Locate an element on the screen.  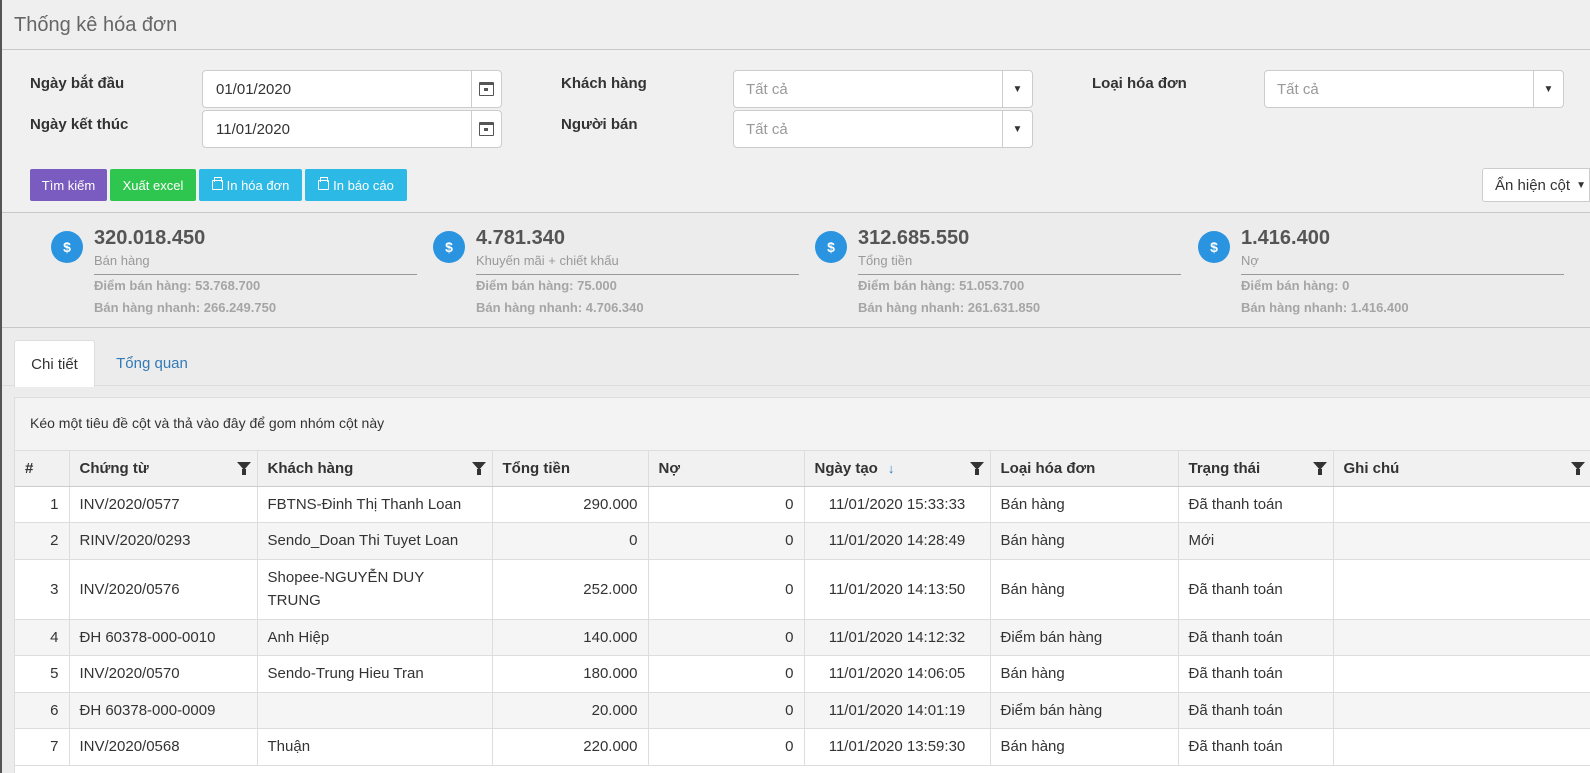
search-button: Tìm kiếm is located at coordinates (68, 185).